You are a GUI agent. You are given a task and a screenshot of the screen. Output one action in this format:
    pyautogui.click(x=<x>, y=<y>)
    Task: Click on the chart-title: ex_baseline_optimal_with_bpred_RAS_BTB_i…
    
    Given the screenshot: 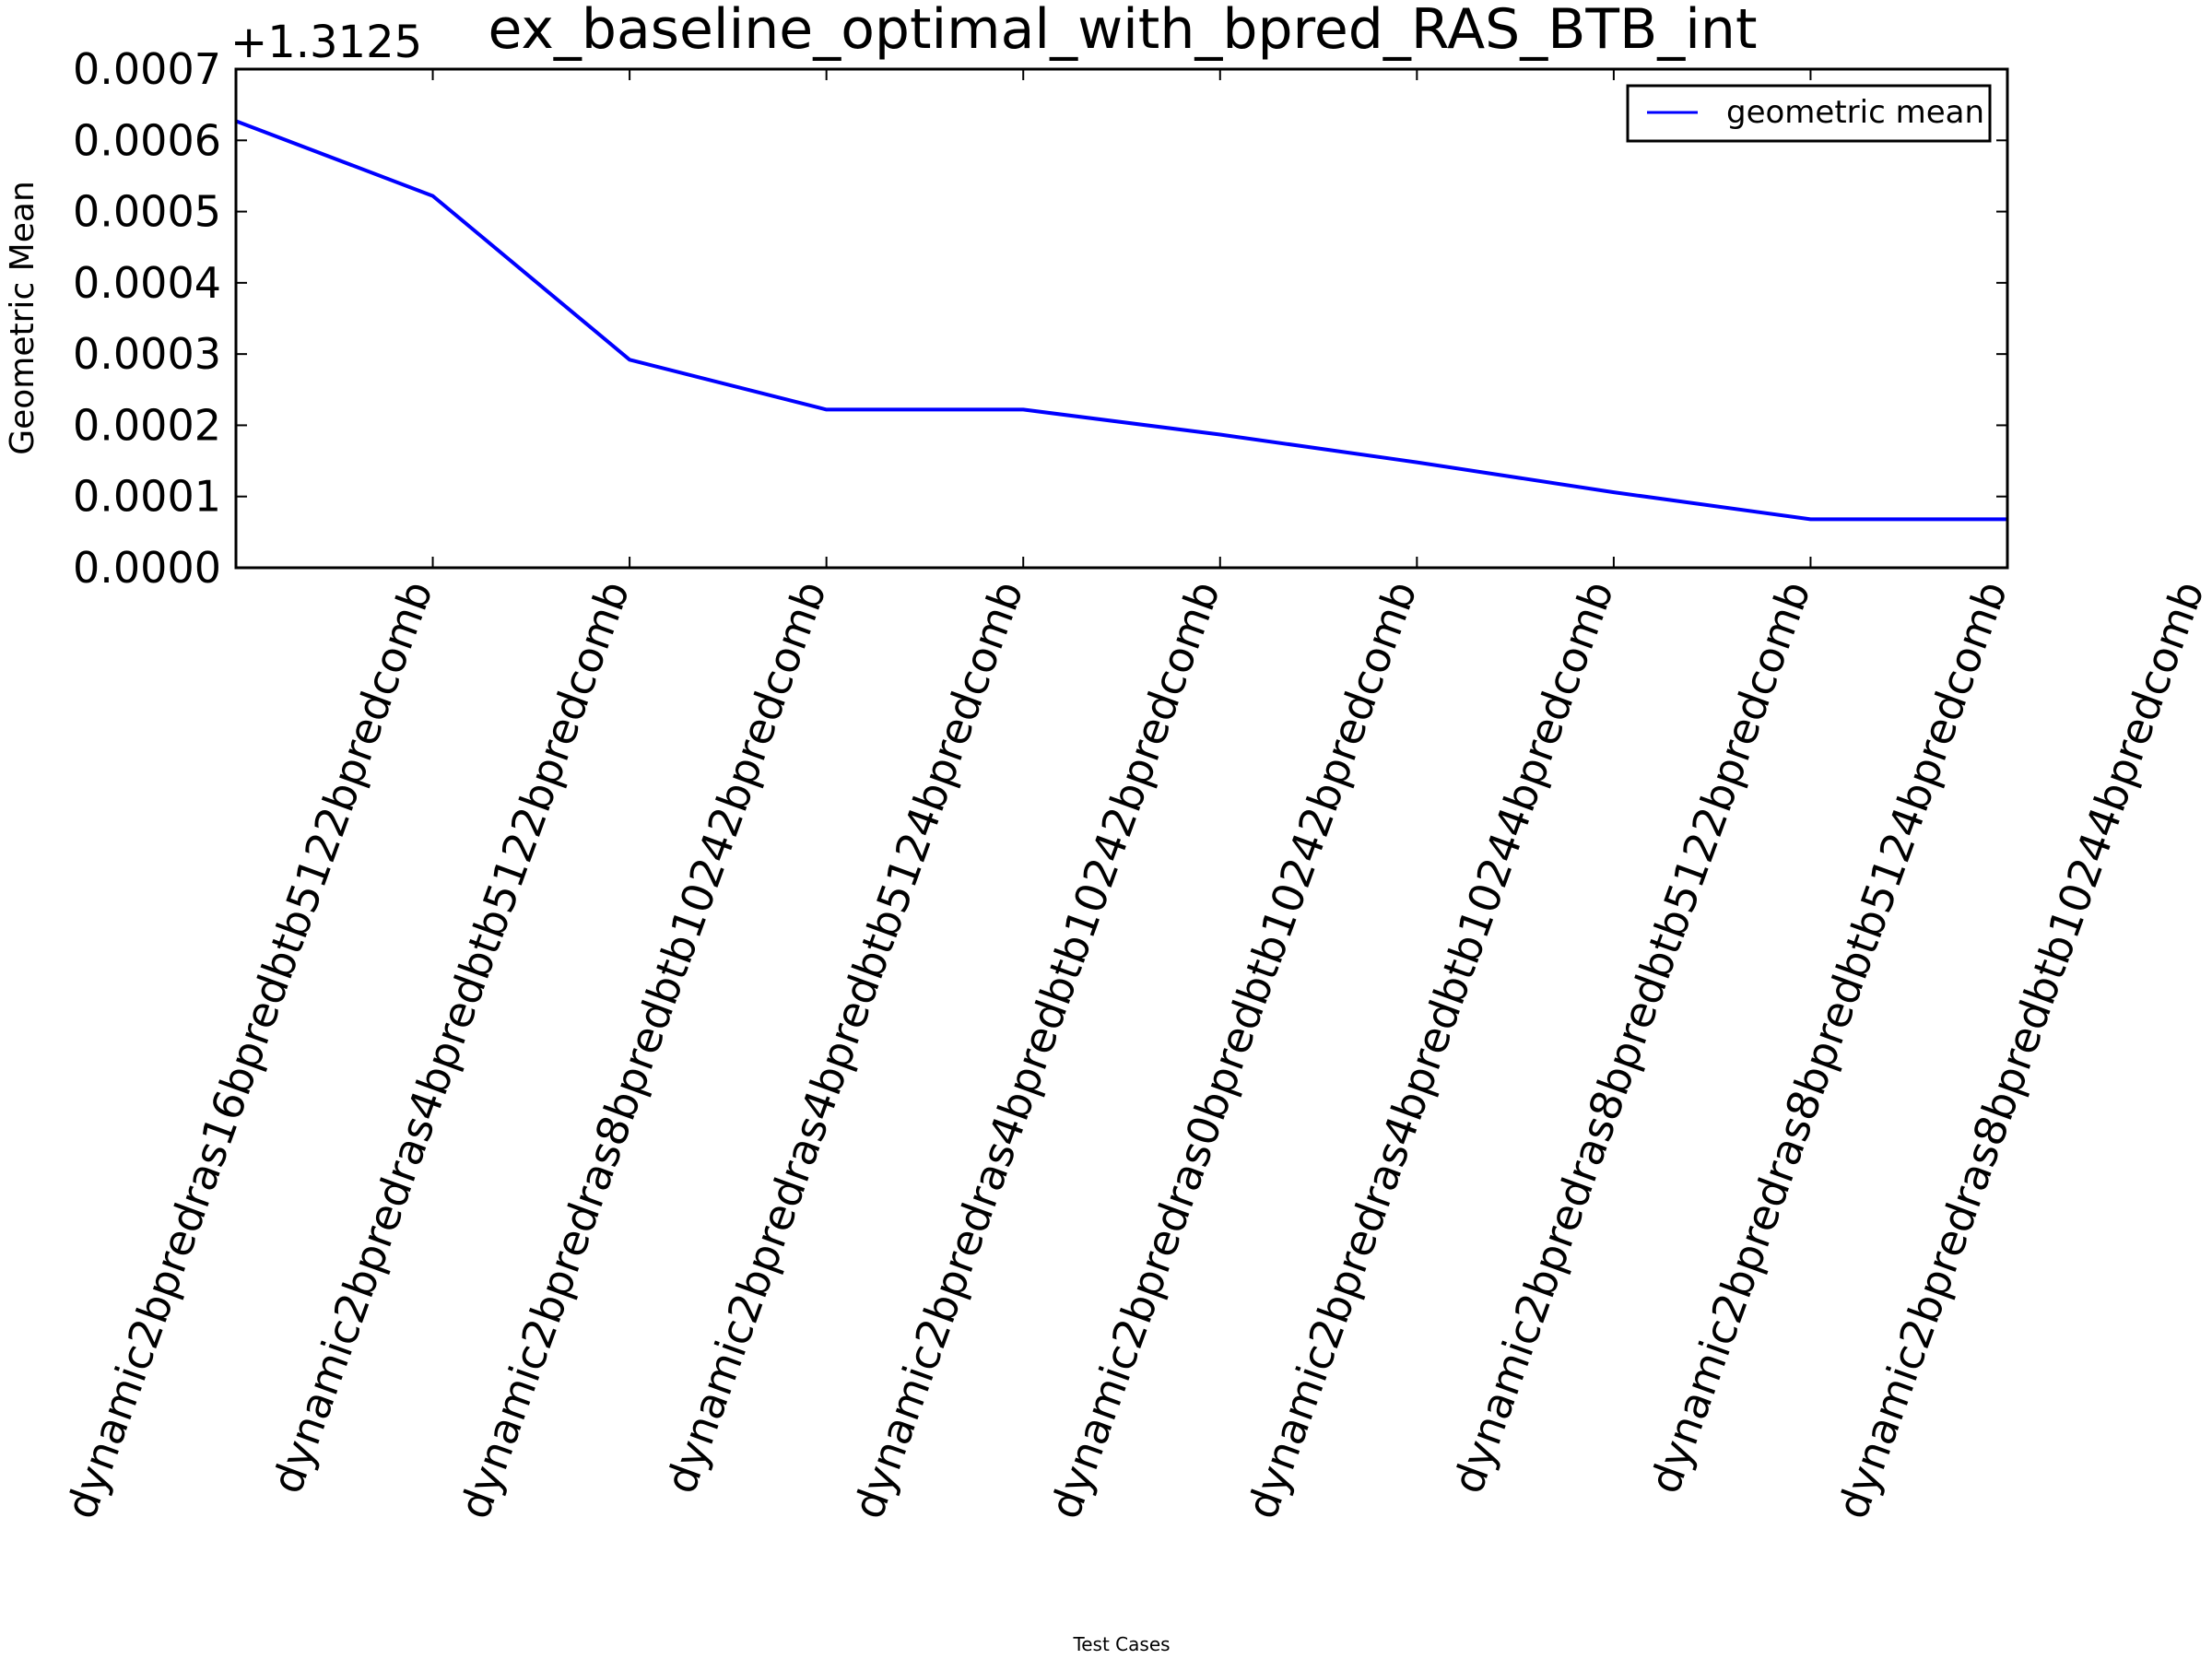 What is the action you would take?
    pyautogui.click(x=1123, y=31)
    